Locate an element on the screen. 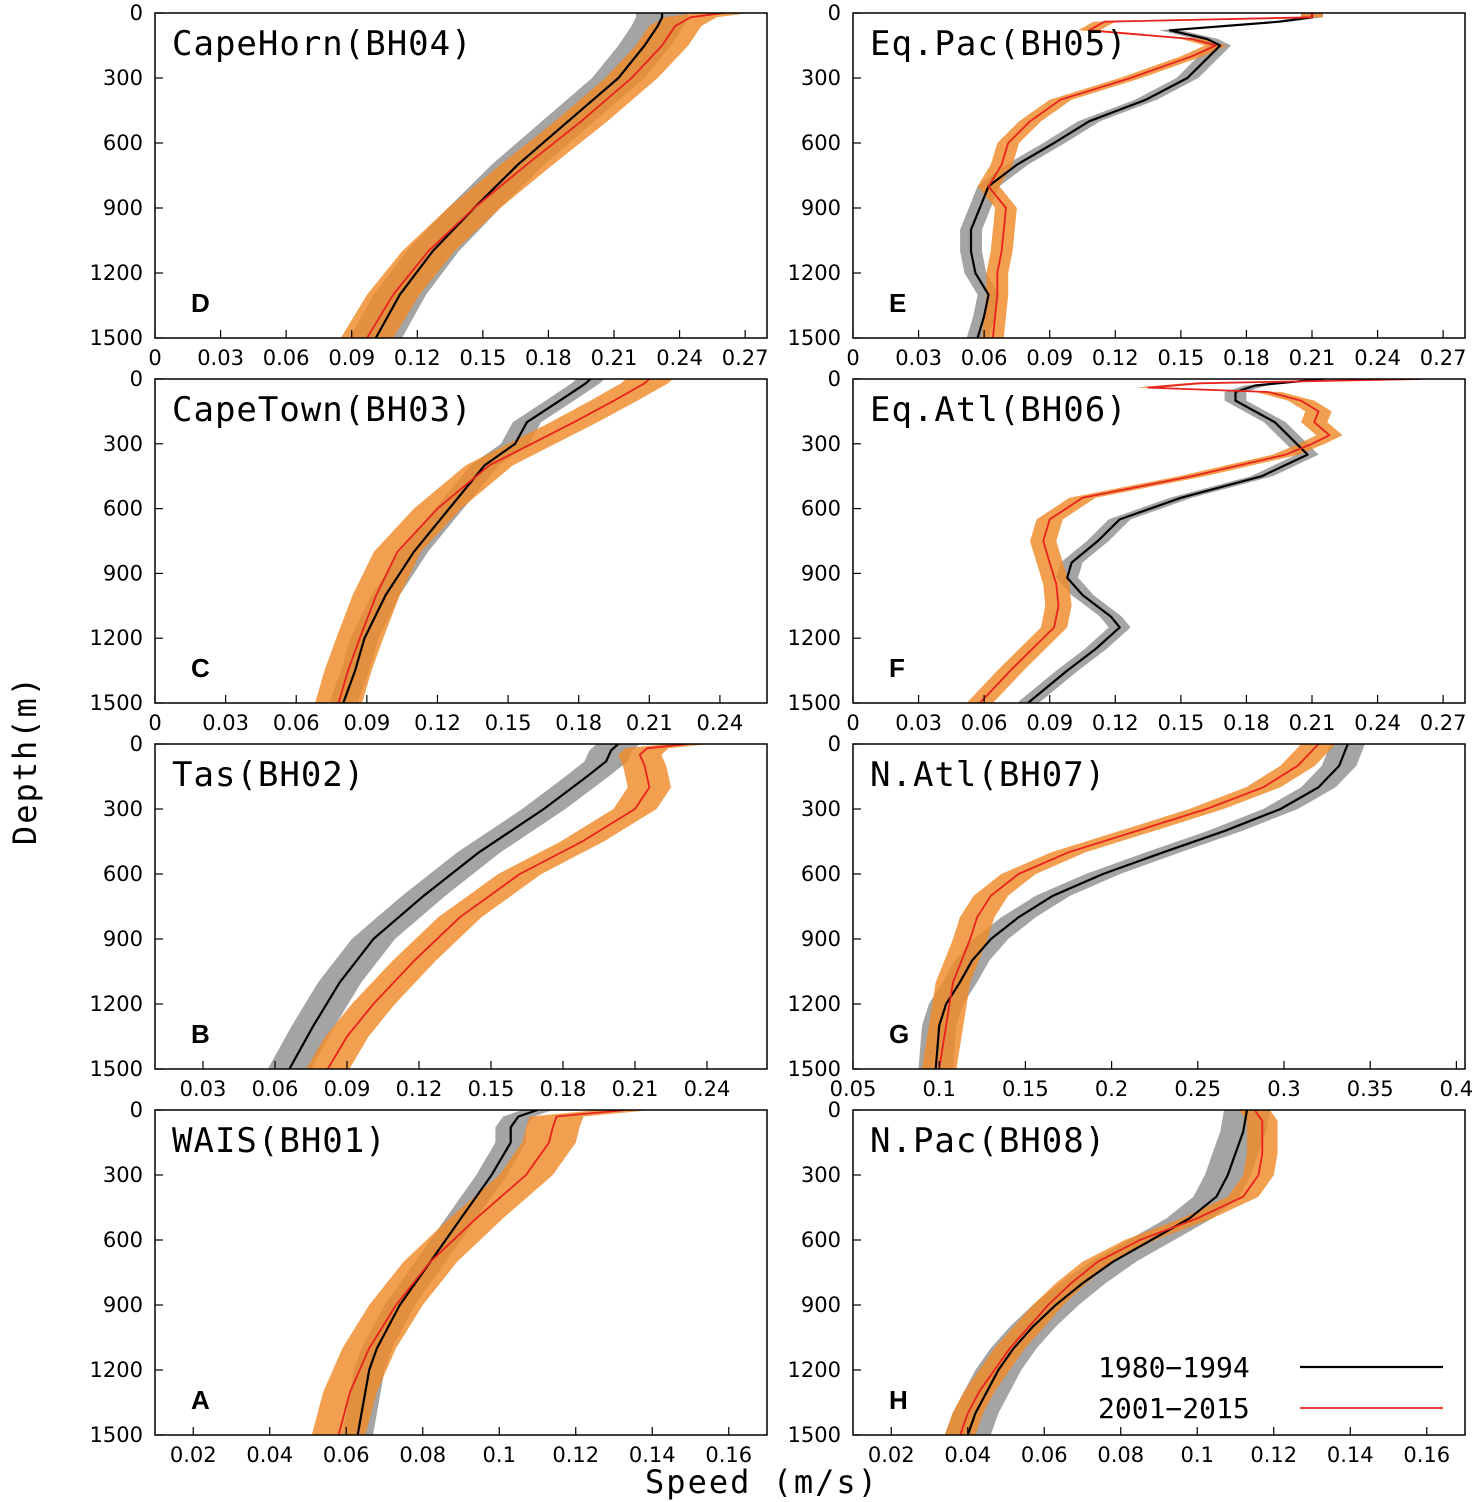 The image size is (1477, 1502). x-tick-label: 0.3 is located at coordinates (1283, 1089).